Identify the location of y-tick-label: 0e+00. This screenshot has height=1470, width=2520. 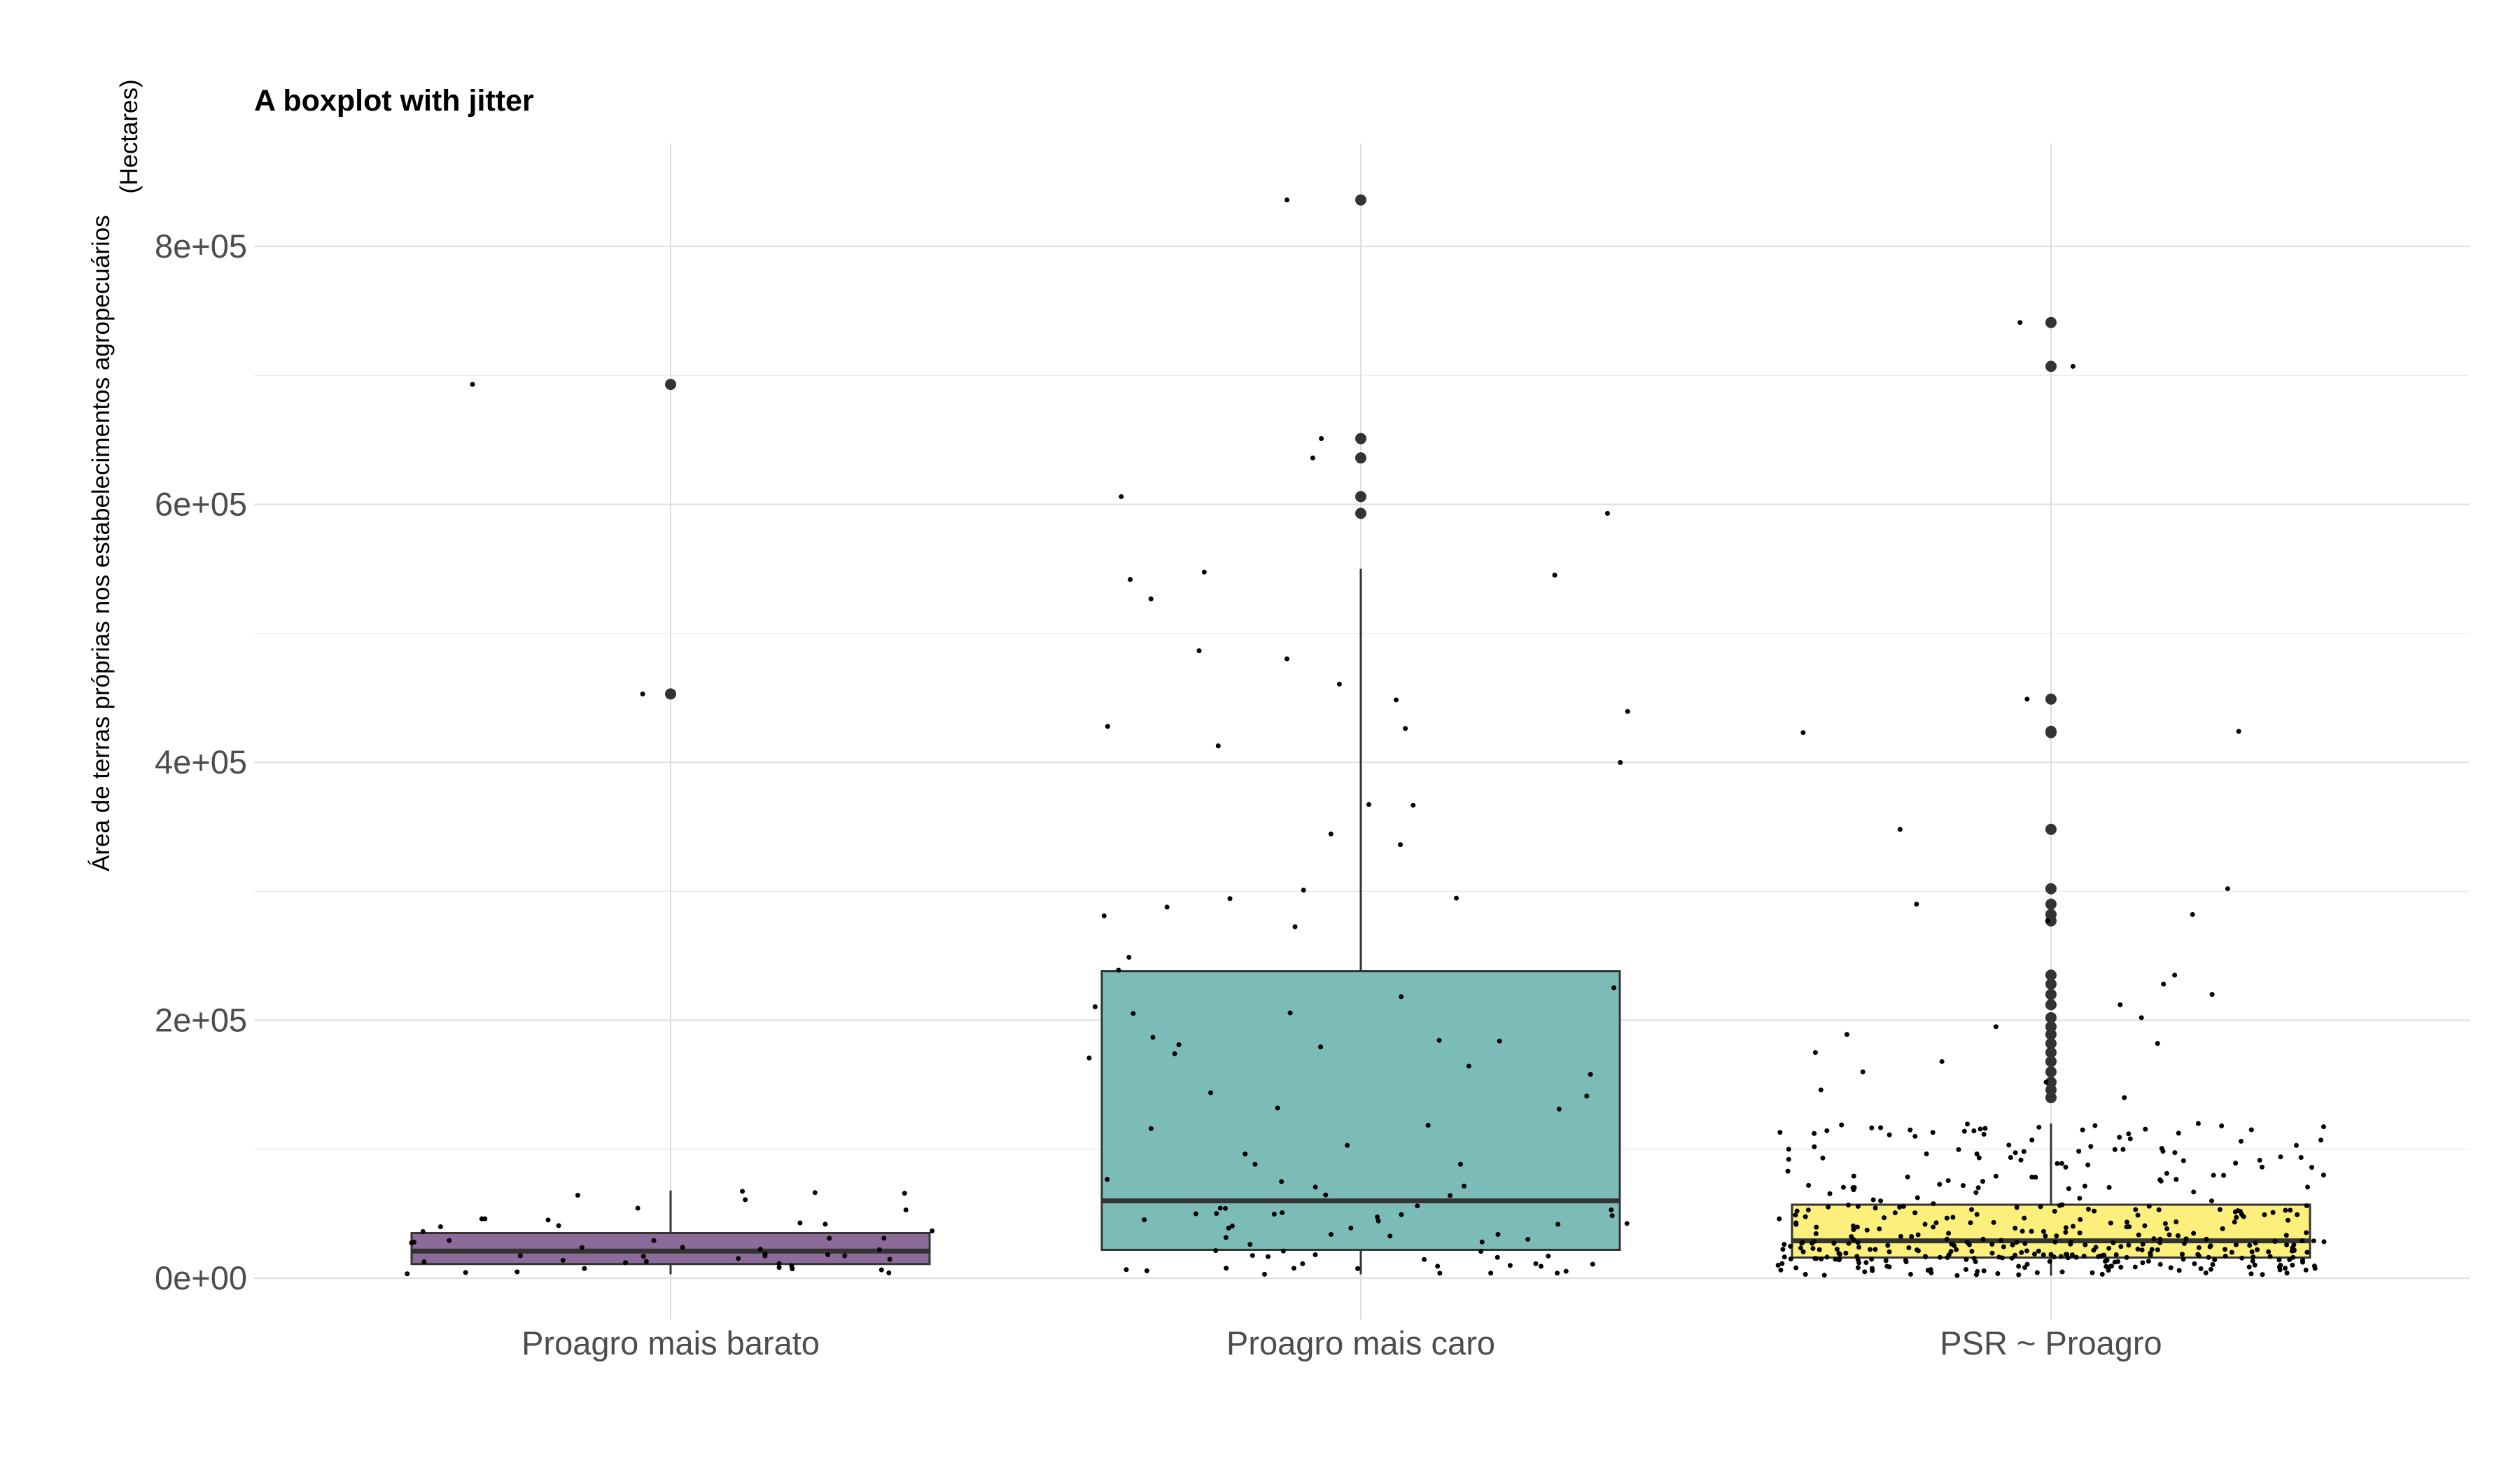
(201, 1277).